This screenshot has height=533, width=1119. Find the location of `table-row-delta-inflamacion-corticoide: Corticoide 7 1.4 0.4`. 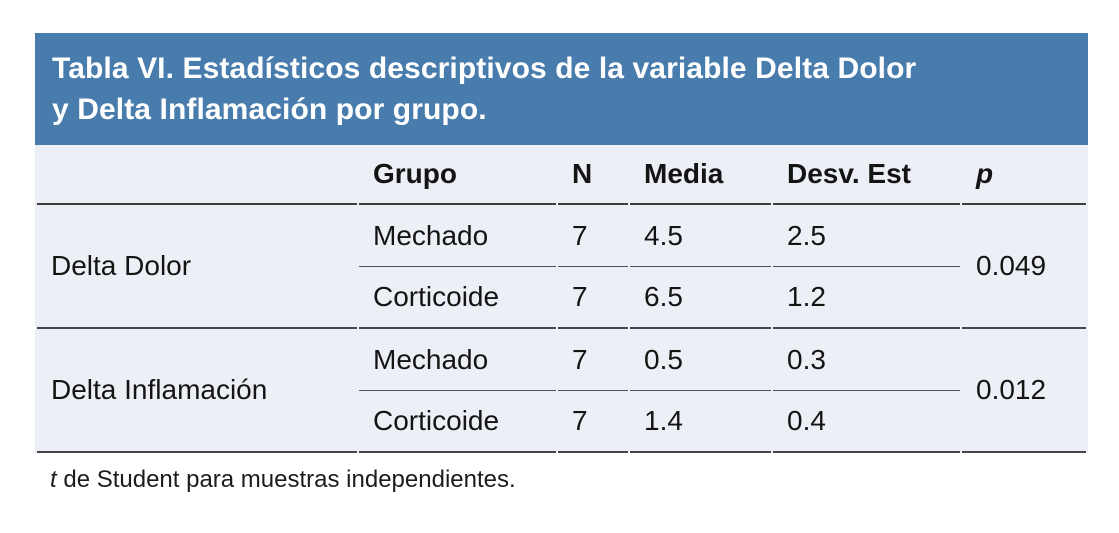

table-row-delta-inflamacion-corticoide: Corticoide 7 1.4 0.4 is located at coordinates (561, 422).